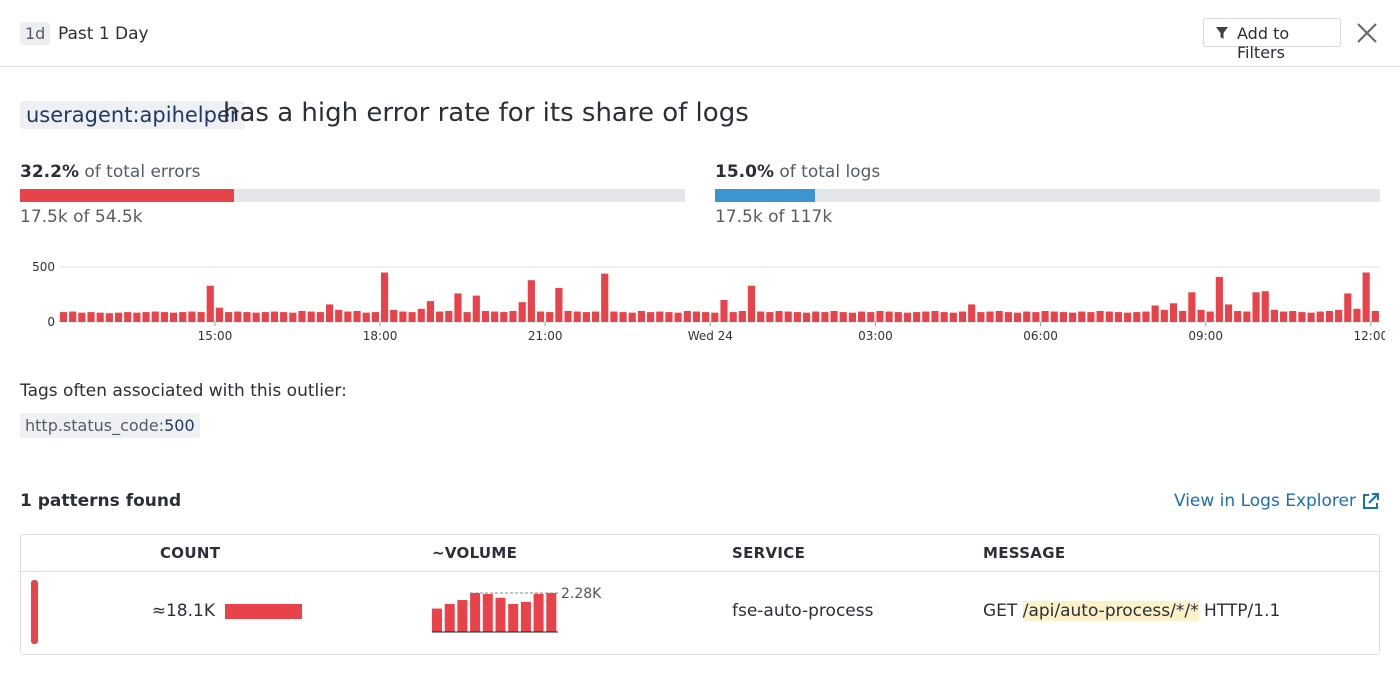 Image resolution: width=1400 pixels, height=675 pixels. What do you see at coordinates (1040, 336) in the screenshot?
I see `x-tick-label: 06:00` at bounding box center [1040, 336].